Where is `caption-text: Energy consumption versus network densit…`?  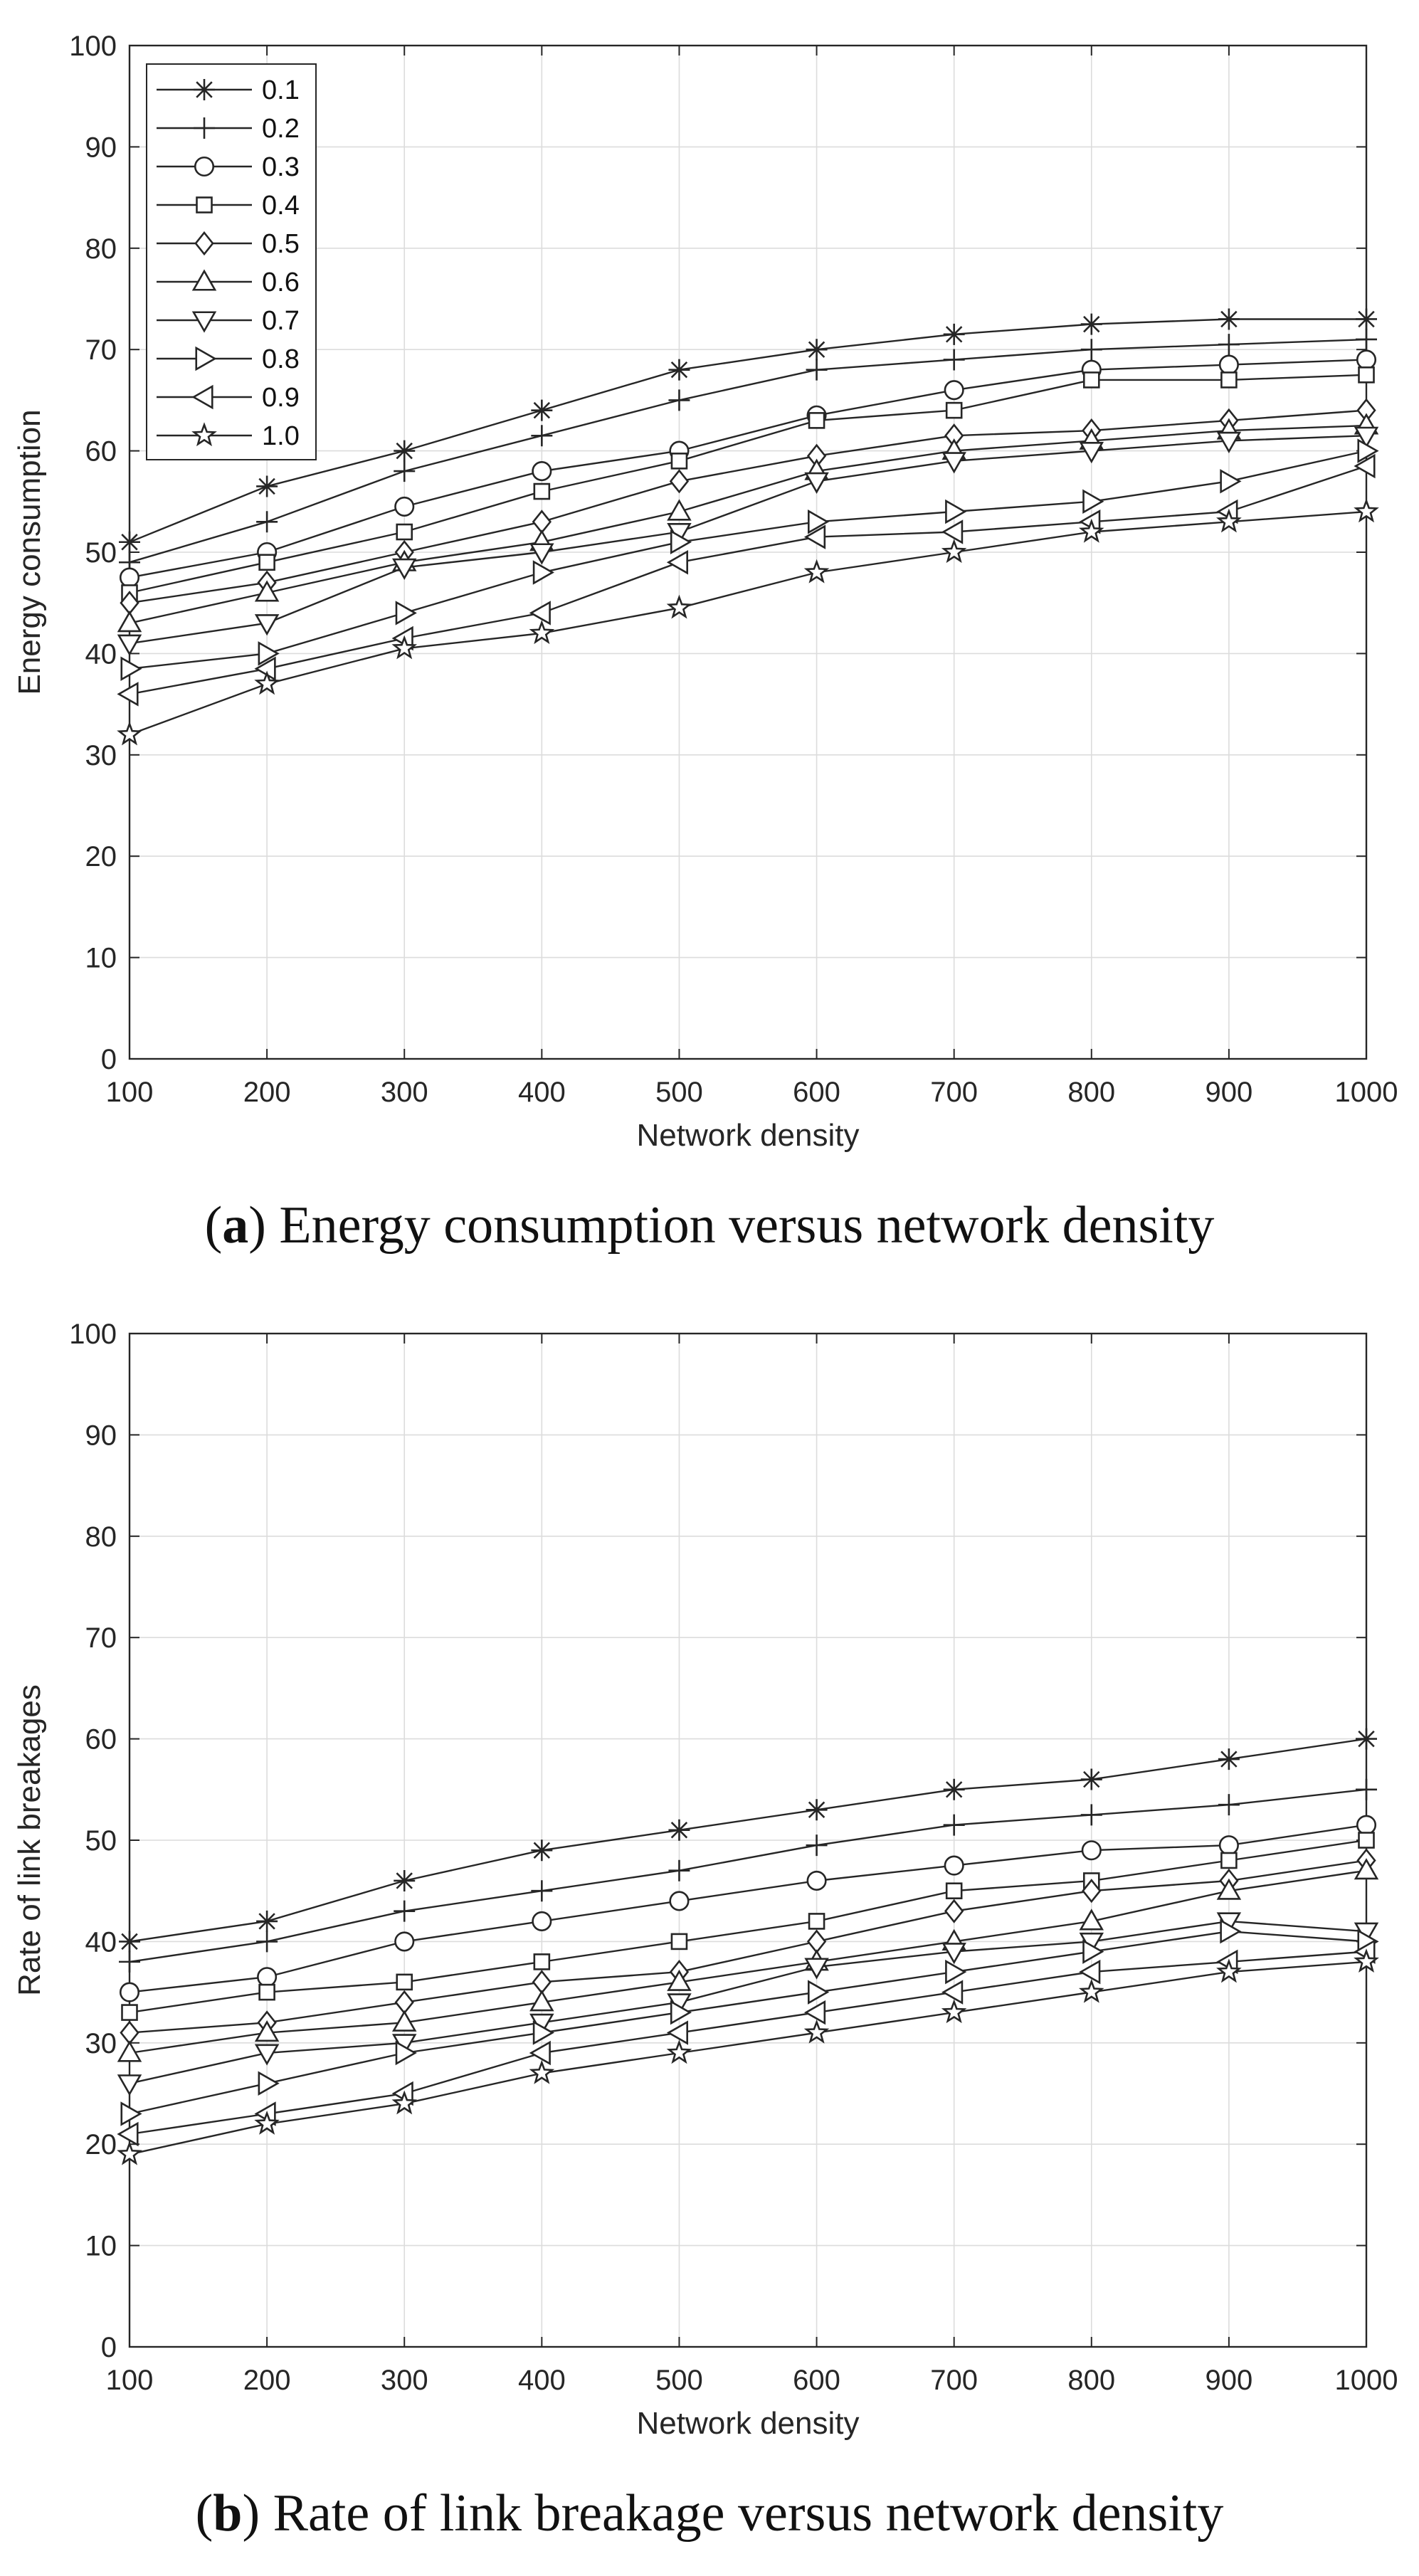 caption-text: Energy consumption versus network densit… is located at coordinates (747, 1225).